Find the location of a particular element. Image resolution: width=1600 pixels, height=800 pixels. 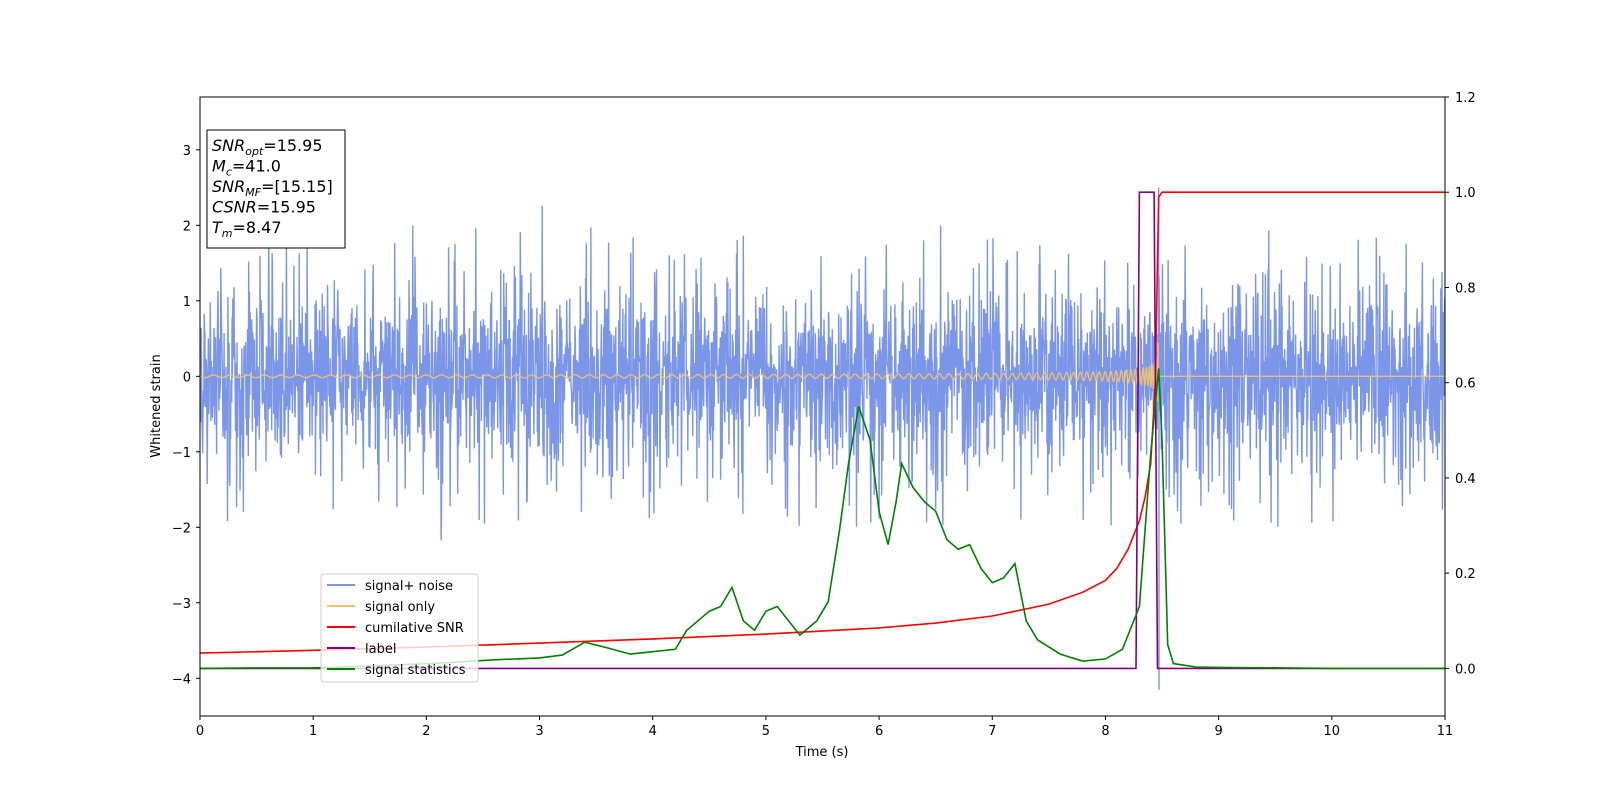

y-left-tick-label: −1 is located at coordinates (181, 453).